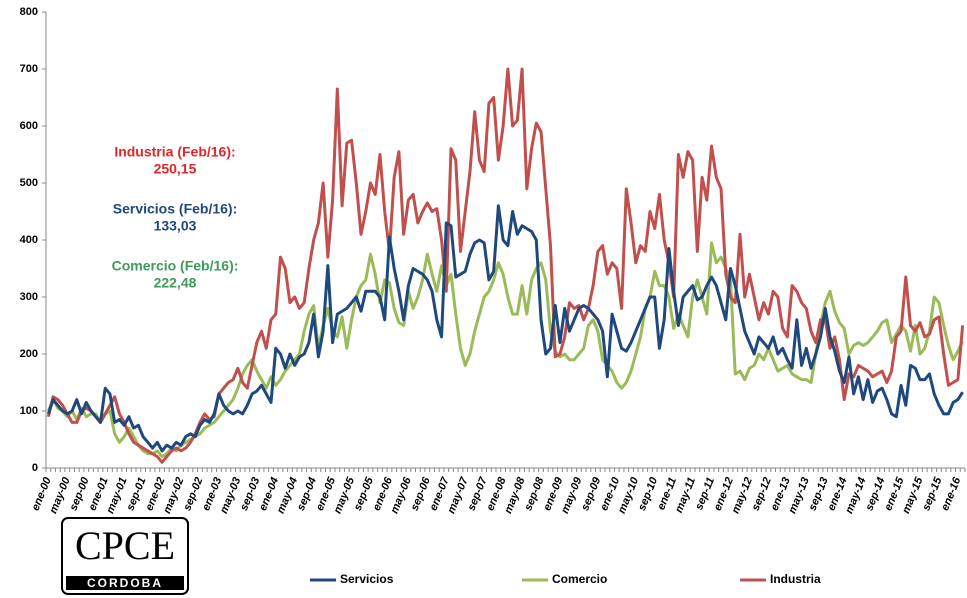  Describe the element at coordinates (367, 579) in the screenshot. I see `legend-label: Servicios` at that location.